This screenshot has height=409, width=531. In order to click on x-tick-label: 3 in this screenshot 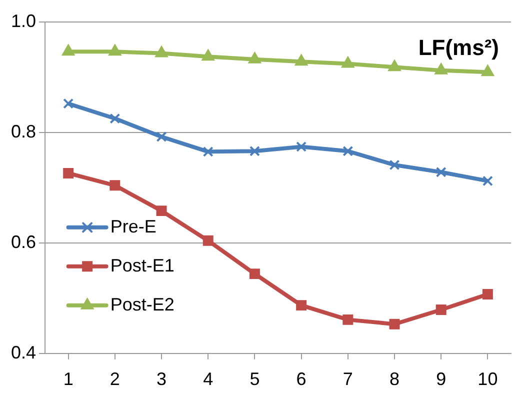, I will do `click(161, 379)`.